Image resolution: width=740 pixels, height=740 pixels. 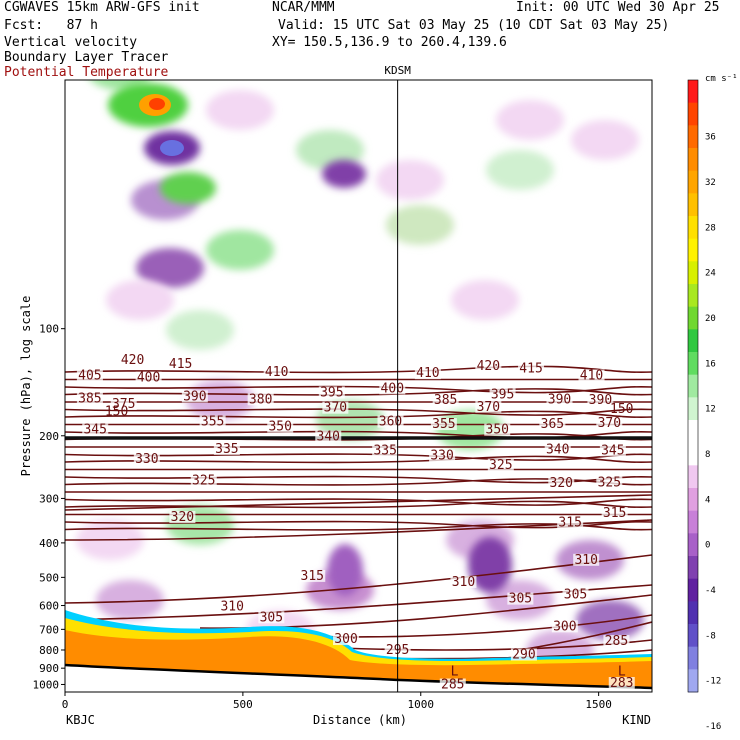 What do you see at coordinates (707, 546) in the screenshot?
I see `colorbar-label: 0` at bounding box center [707, 546].